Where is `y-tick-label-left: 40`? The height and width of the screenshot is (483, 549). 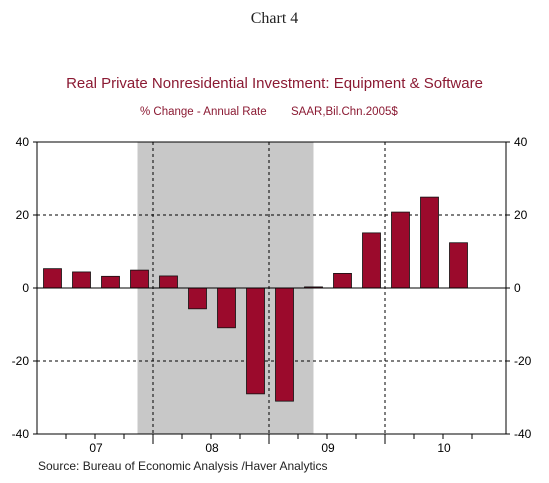 y-tick-label-left: 40 is located at coordinates (23, 142).